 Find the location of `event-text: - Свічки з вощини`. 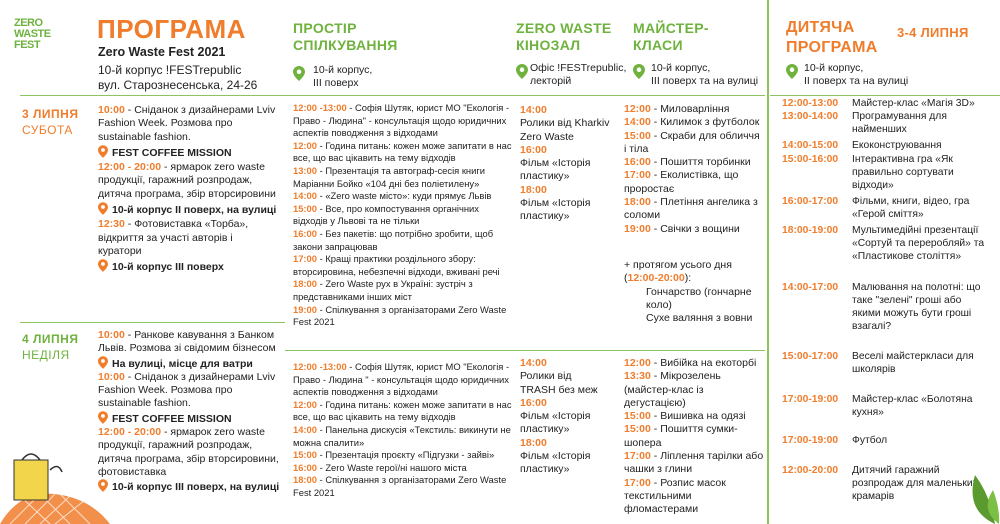

event-text: - Свічки з вощини is located at coordinates (695, 228).